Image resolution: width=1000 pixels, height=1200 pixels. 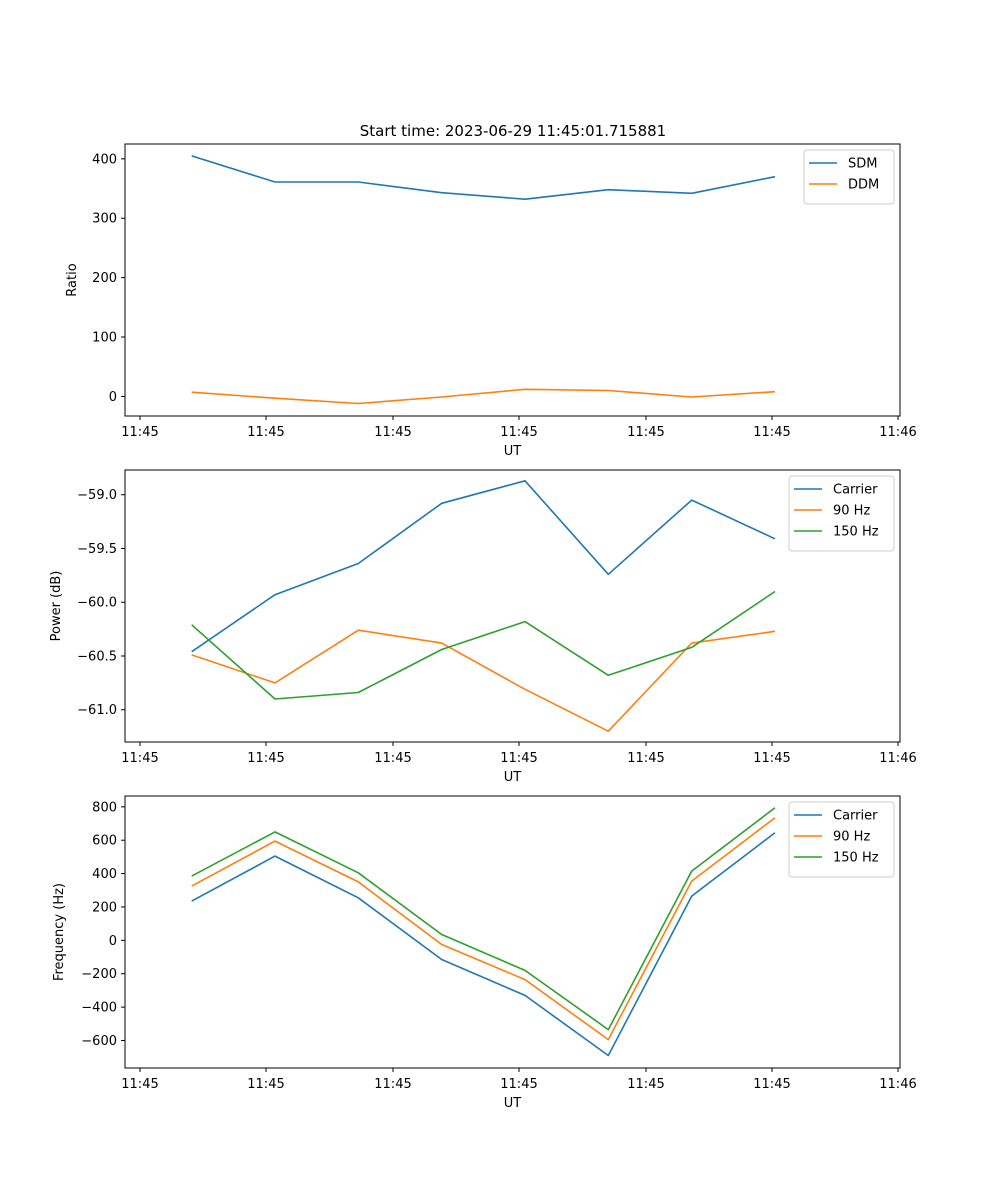 What do you see at coordinates (104, 219) in the screenshot?
I see `y-tick-label: 300` at bounding box center [104, 219].